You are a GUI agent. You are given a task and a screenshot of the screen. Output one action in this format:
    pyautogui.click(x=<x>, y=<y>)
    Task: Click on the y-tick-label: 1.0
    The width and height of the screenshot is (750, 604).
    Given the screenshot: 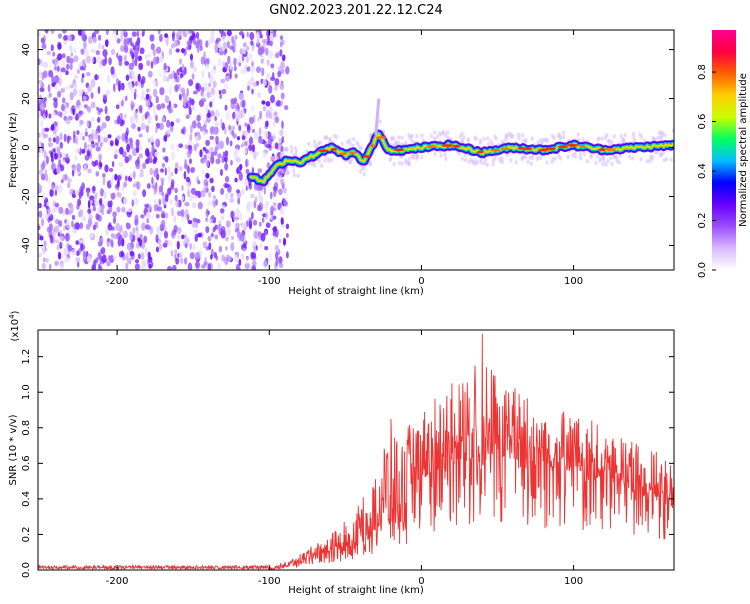 What is the action you would take?
    pyautogui.click(x=26, y=392)
    